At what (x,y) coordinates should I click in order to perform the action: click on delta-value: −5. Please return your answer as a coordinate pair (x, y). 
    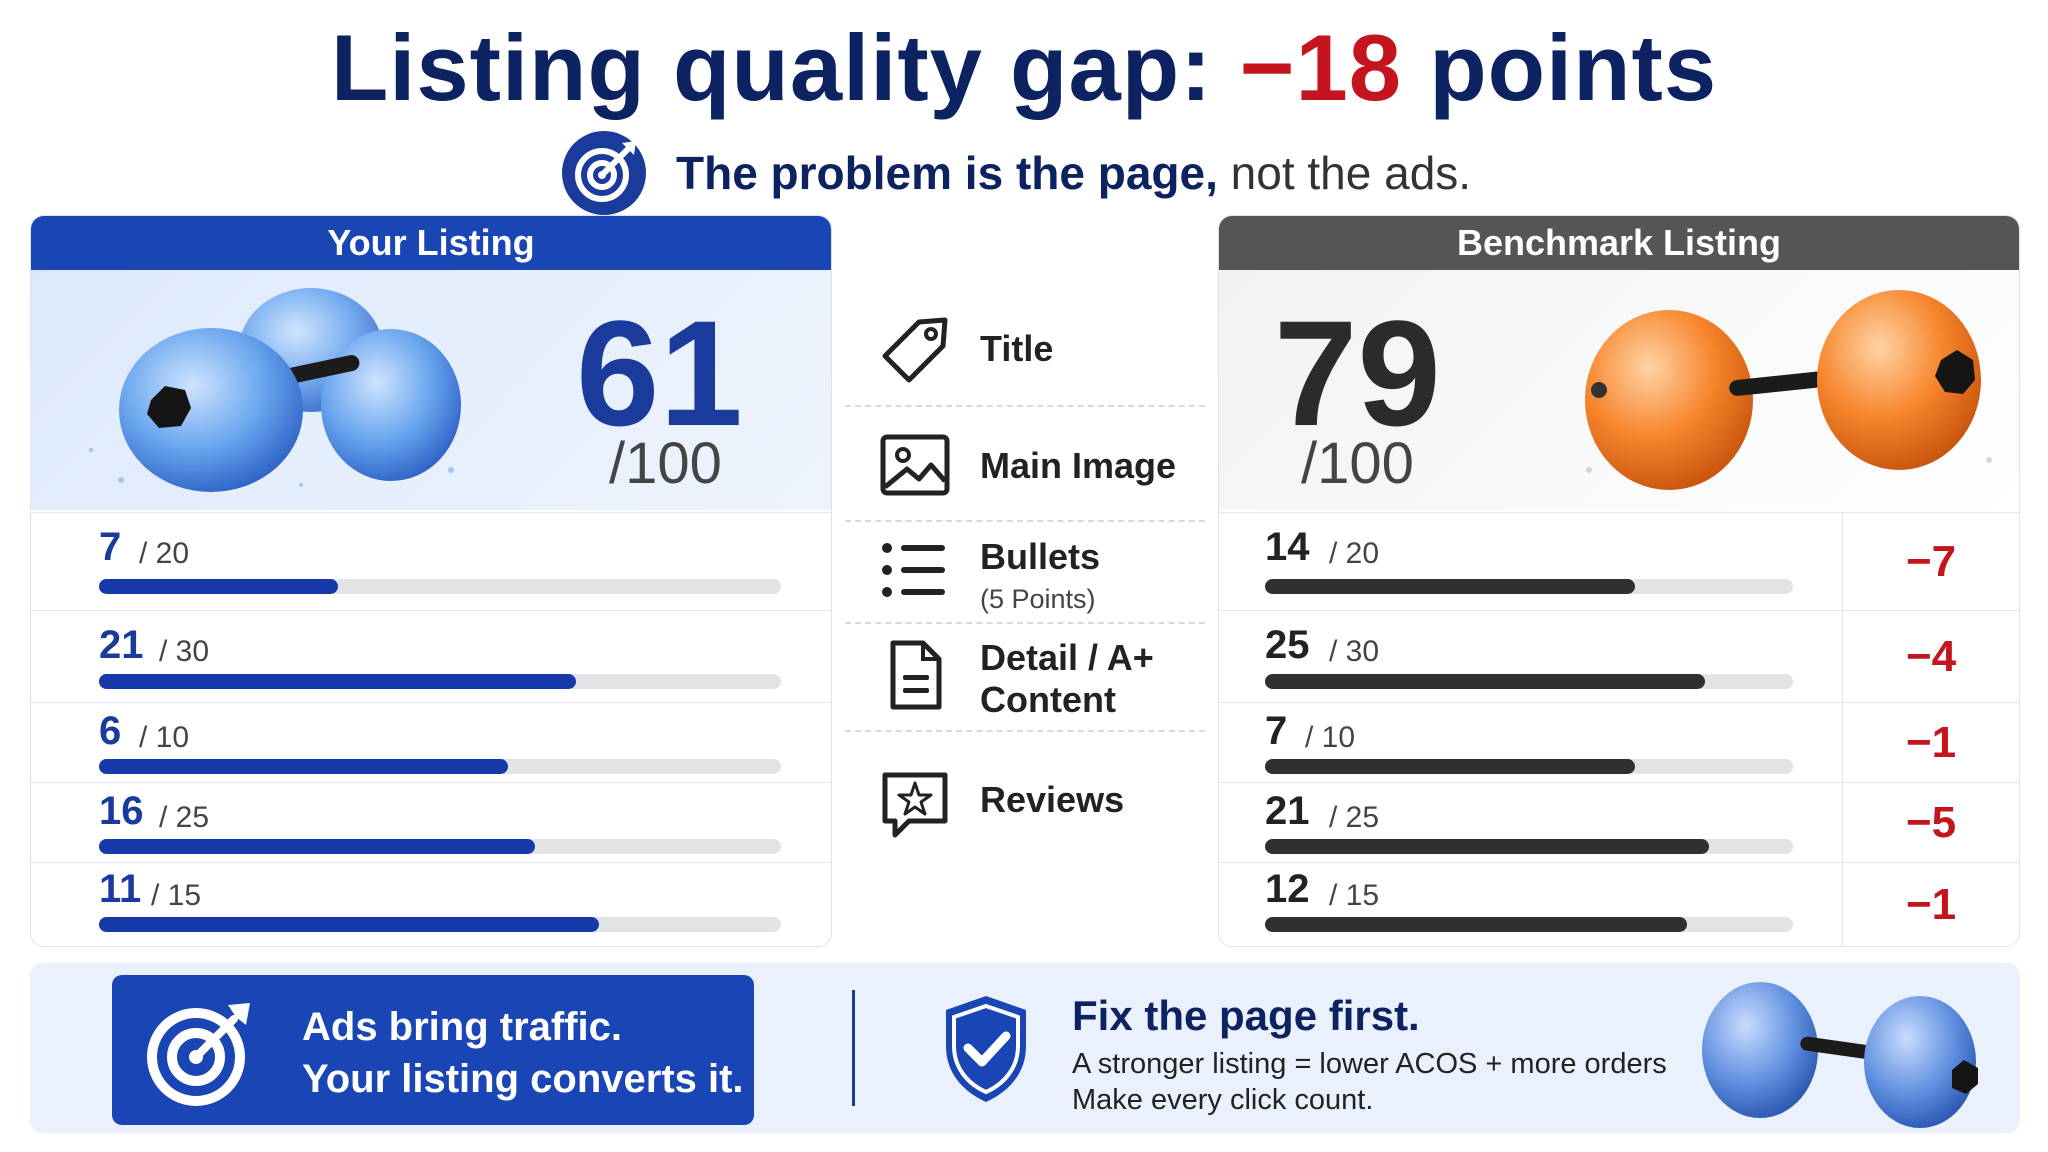
    Looking at the image, I should click on (1930, 823).